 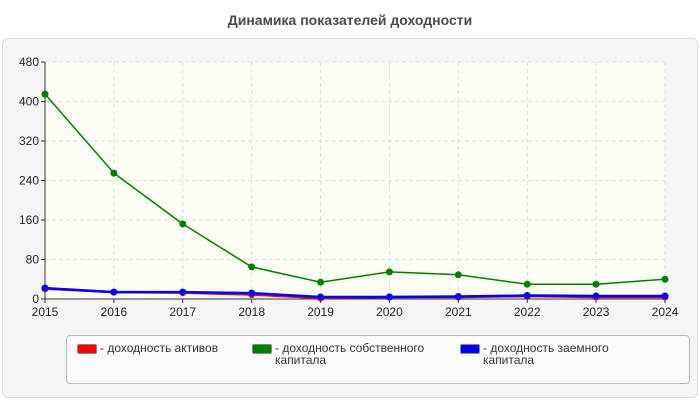 What do you see at coordinates (35, 299) in the screenshot?
I see `y-tick-label: 0` at bounding box center [35, 299].